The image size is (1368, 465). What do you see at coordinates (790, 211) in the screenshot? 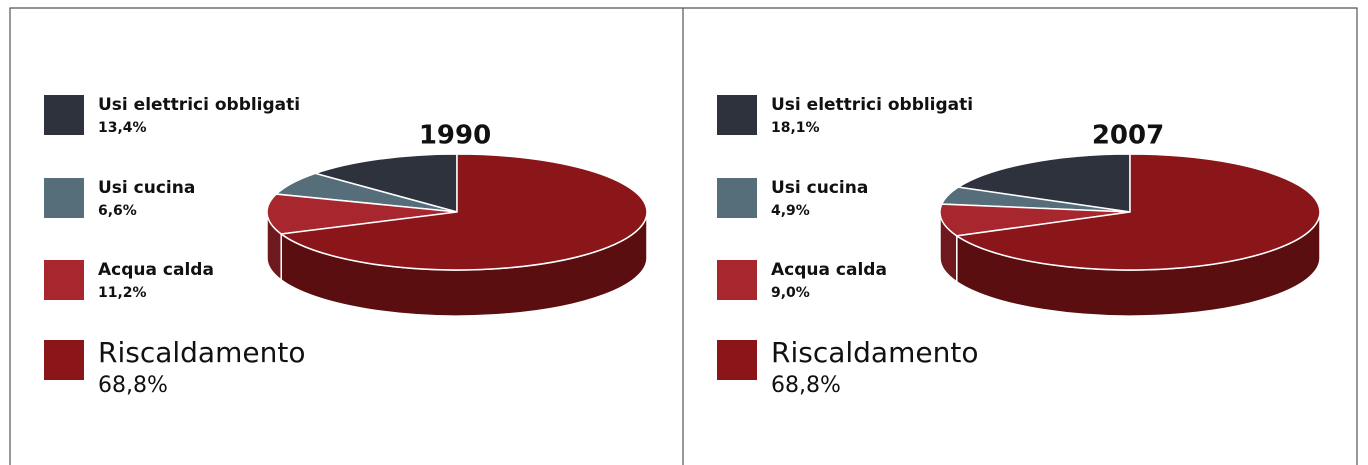
I see `legend-value: 4,9%` at bounding box center [790, 211].